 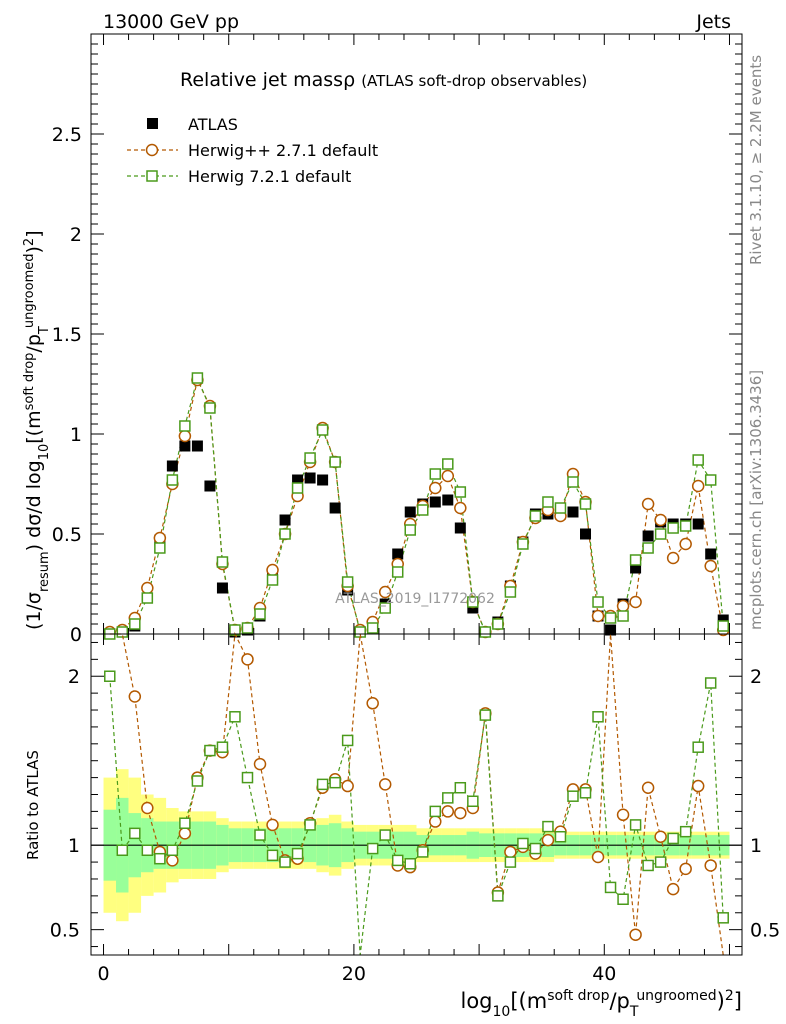 I want to click on y-tick-label: 1.5, so click(x=67, y=335).